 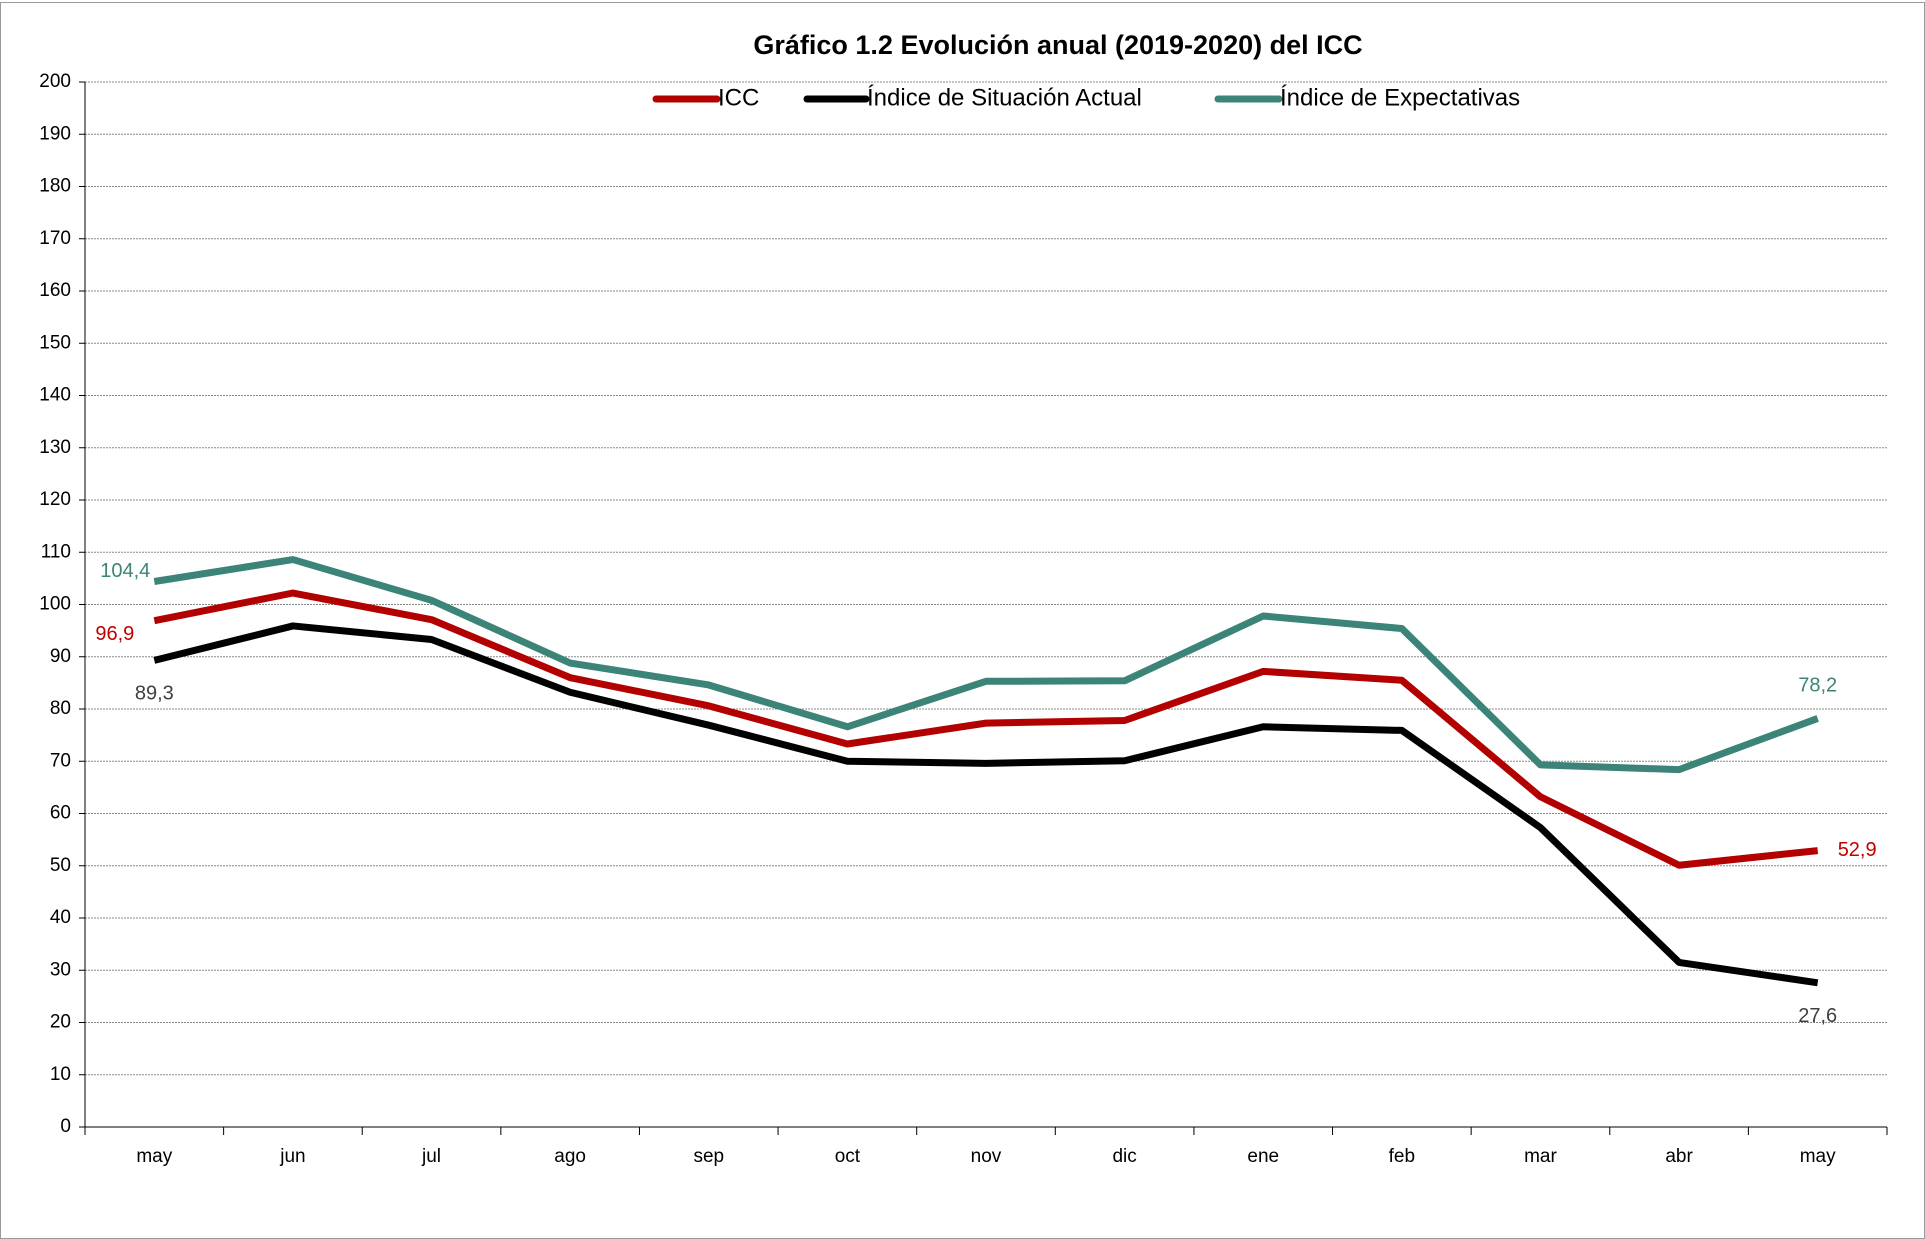 I want to click on y-tick-label: 40, so click(x=60, y=917).